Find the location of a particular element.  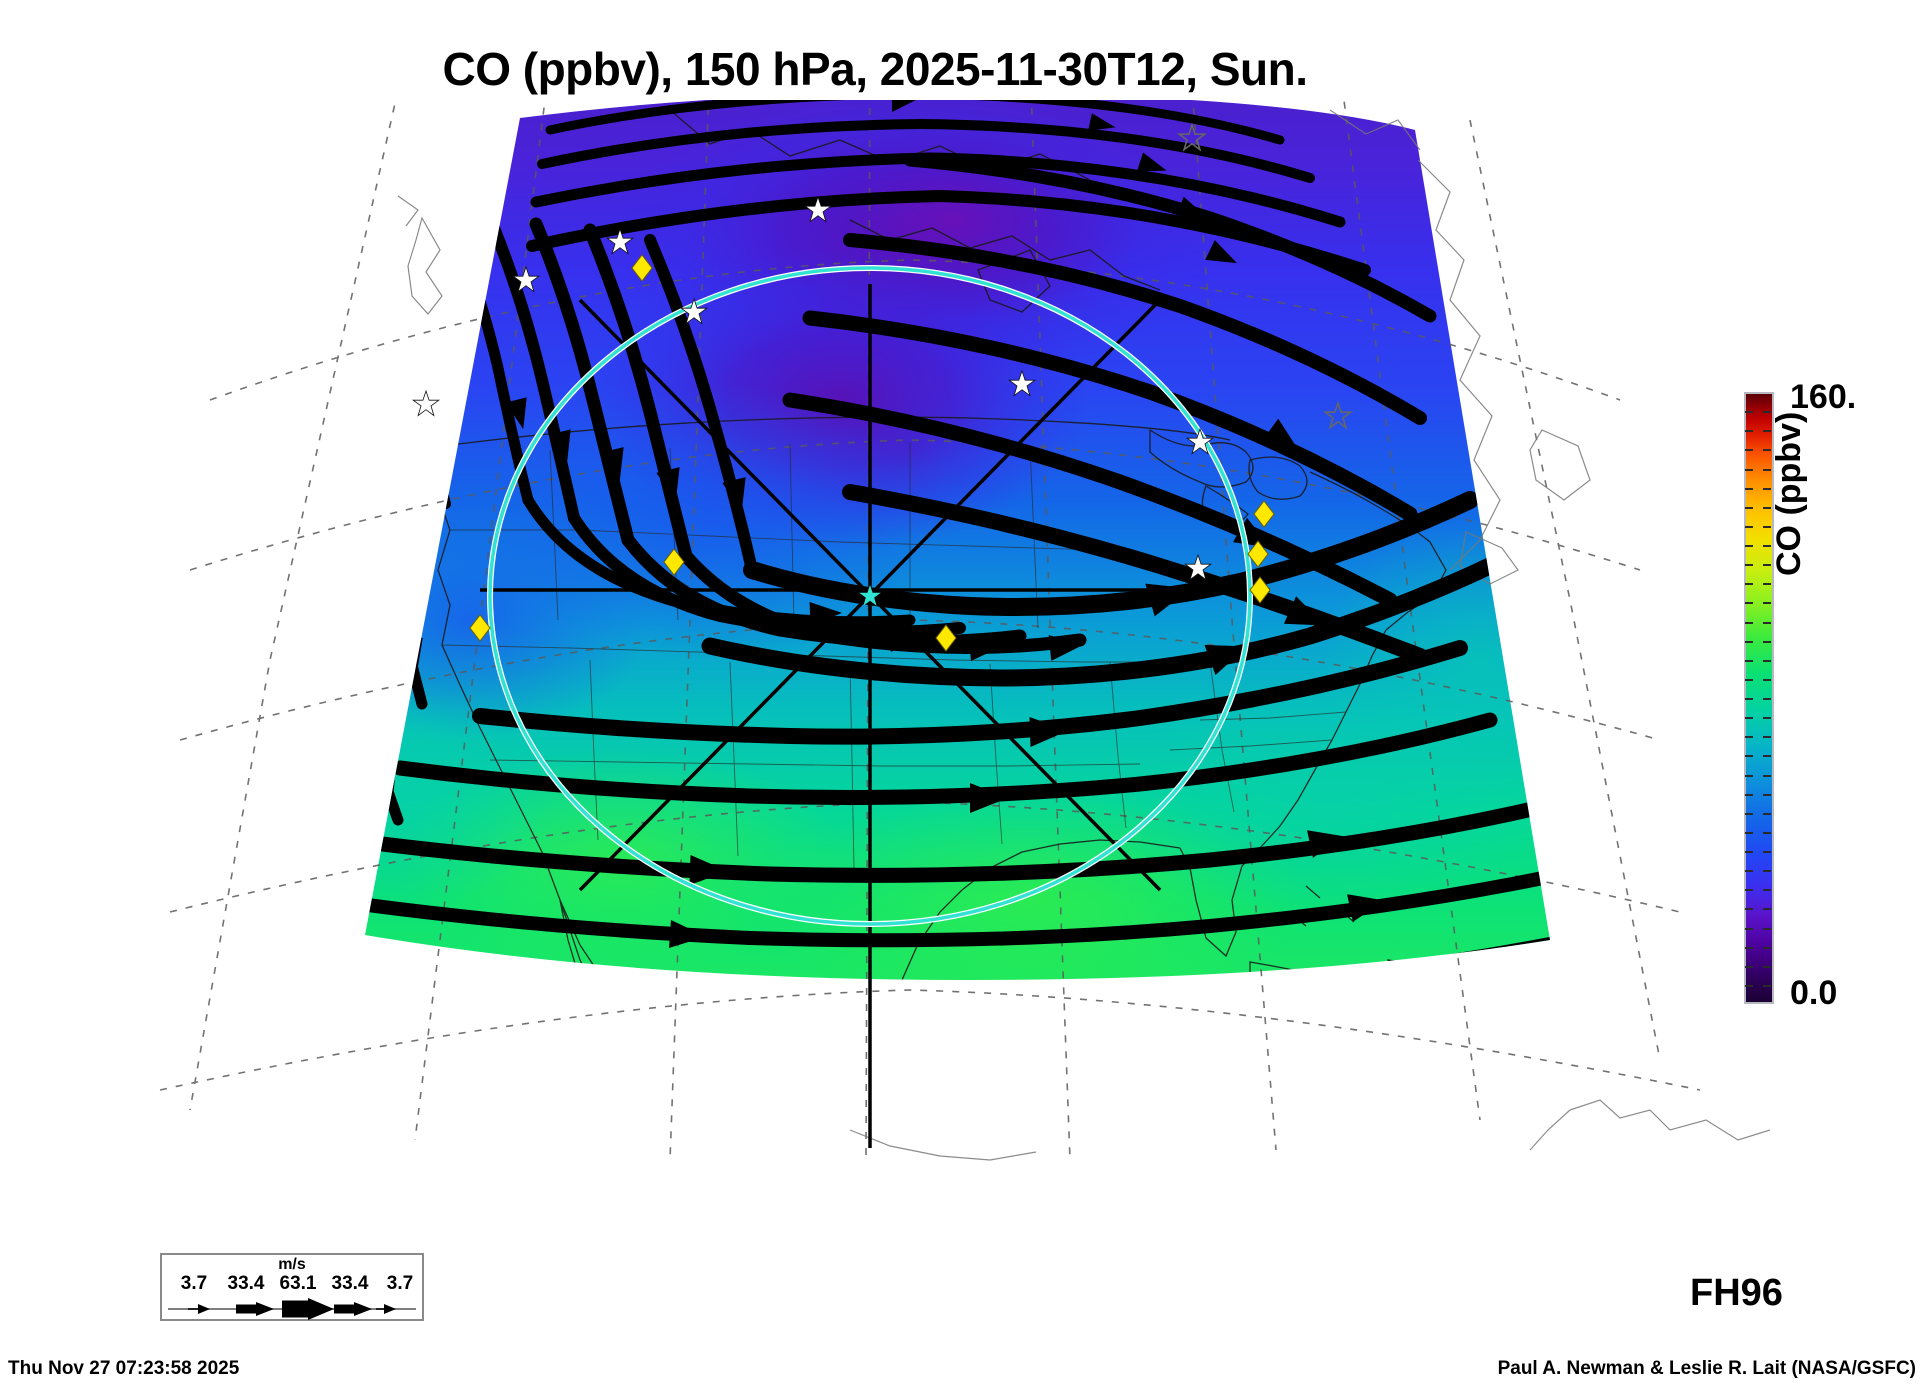

wind-scale-unit-label: m/s is located at coordinates (292, 1264).